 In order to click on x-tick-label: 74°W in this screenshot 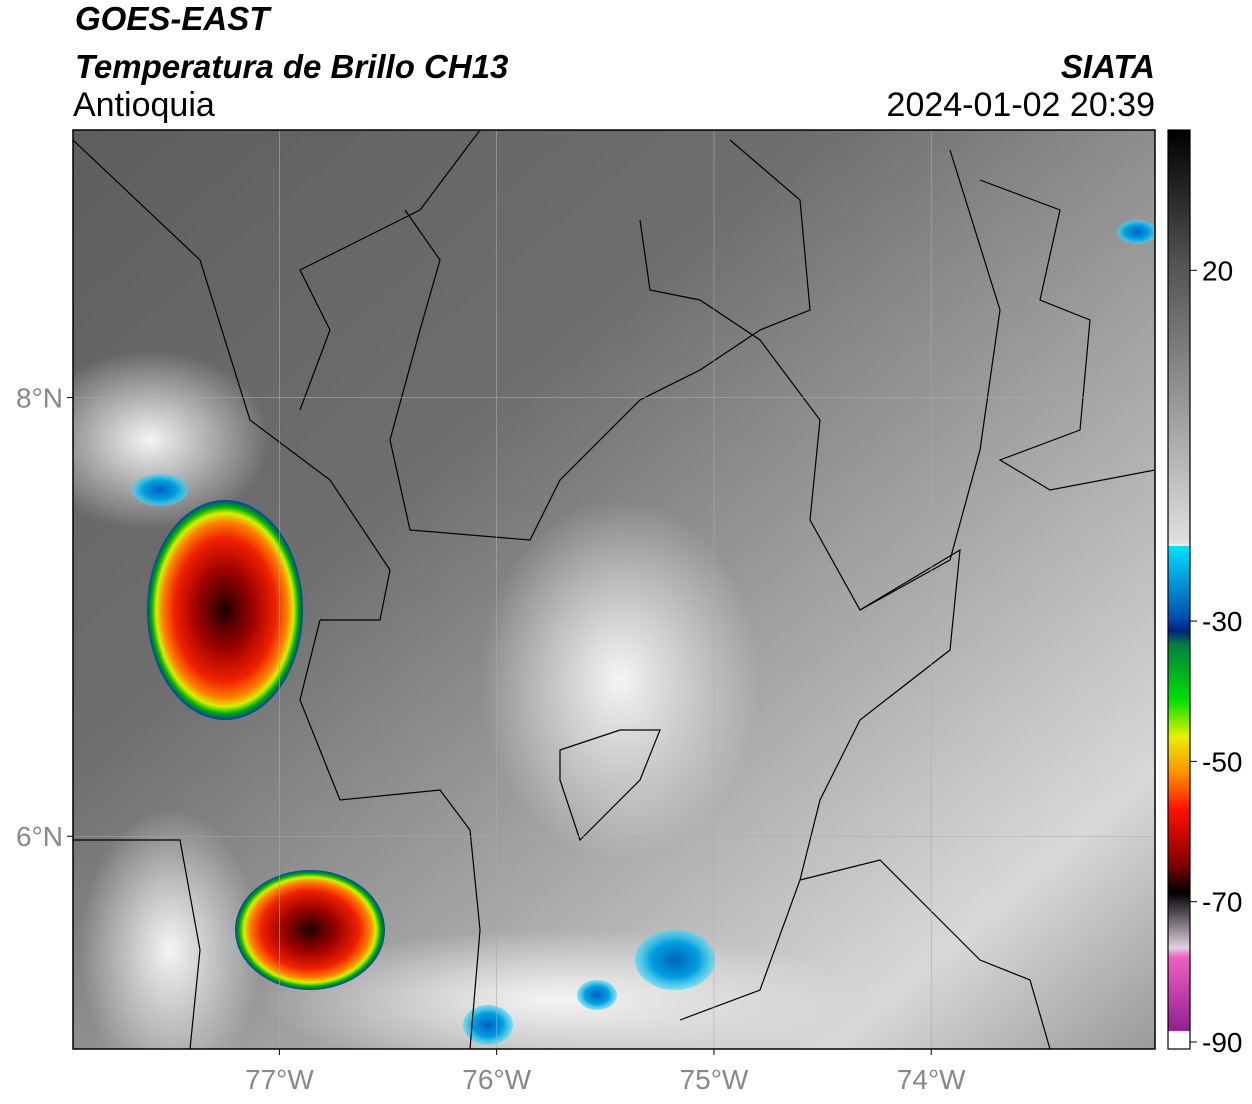, I will do `click(931, 1079)`.